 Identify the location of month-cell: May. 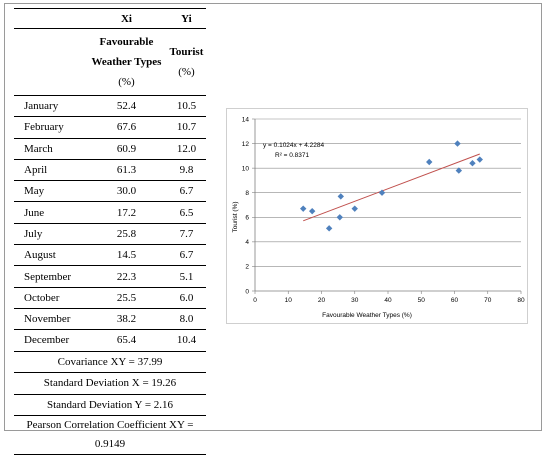
(50, 191).